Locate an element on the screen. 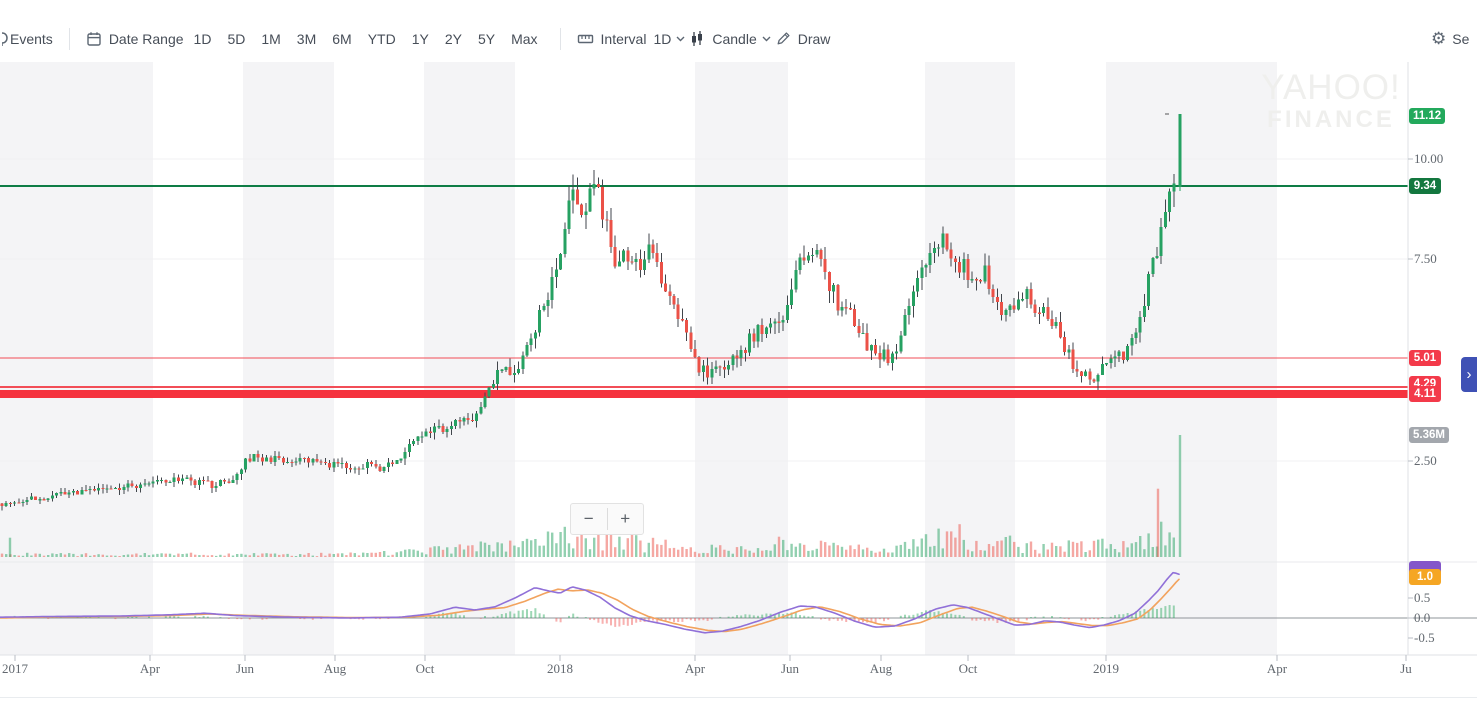  y-axis-label: 2.50 is located at coordinates (1425, 460).